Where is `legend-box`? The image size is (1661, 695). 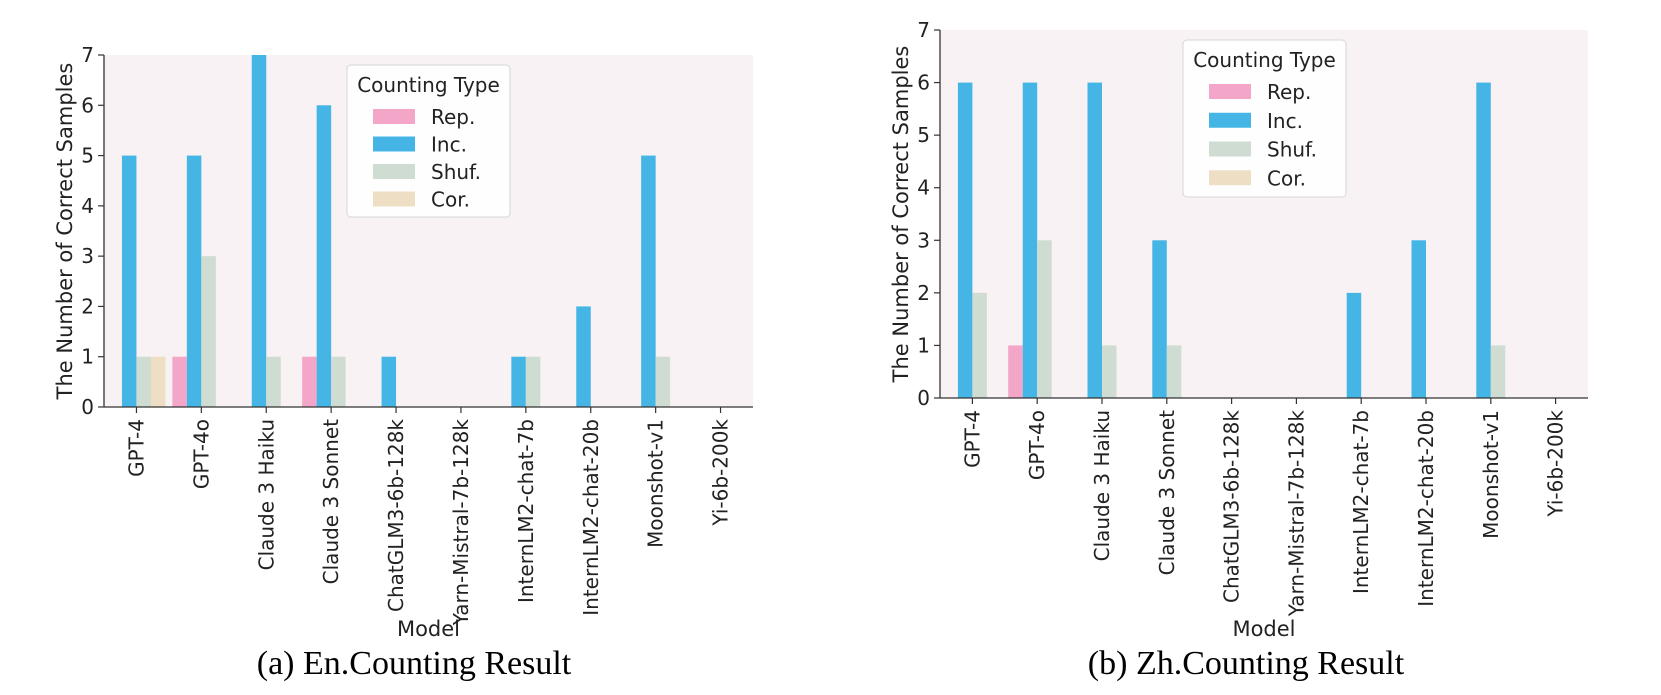
legend-box is located at coordinates (1264, 118).